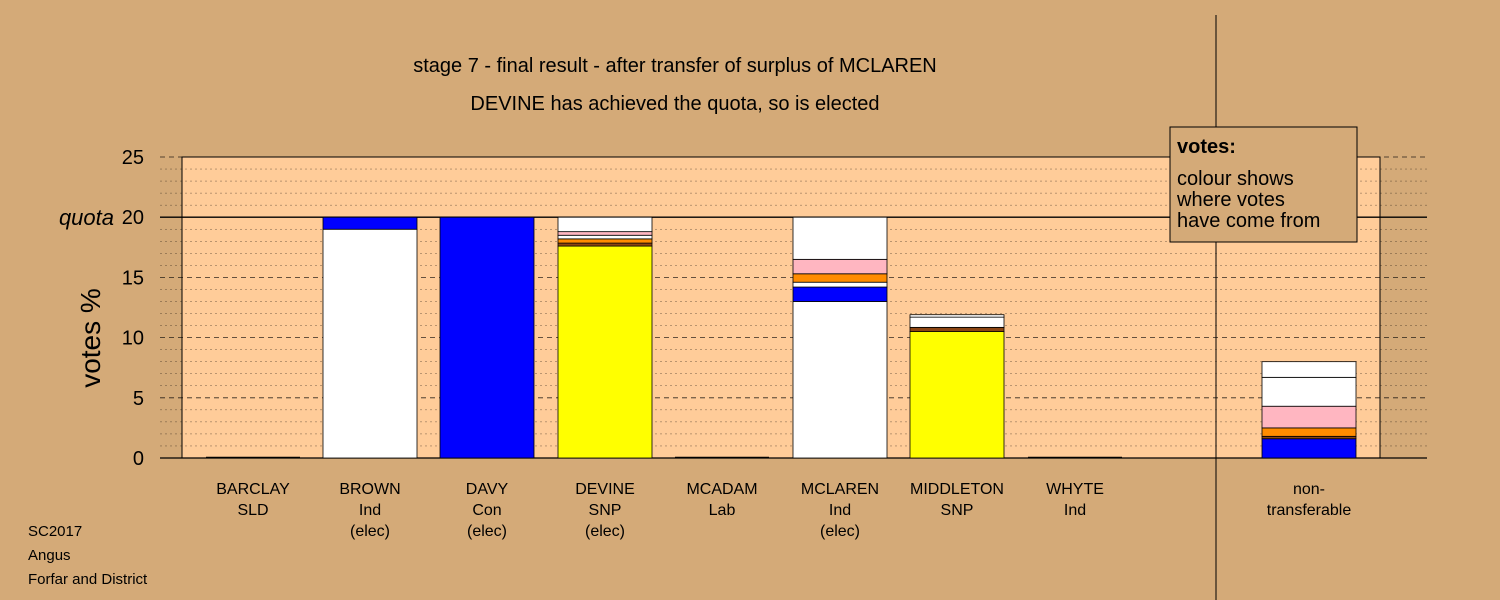 The width and height of the screenshot is (1500, 600). I want to click on x-label-nontransferable: non-, so click(1309, 489).